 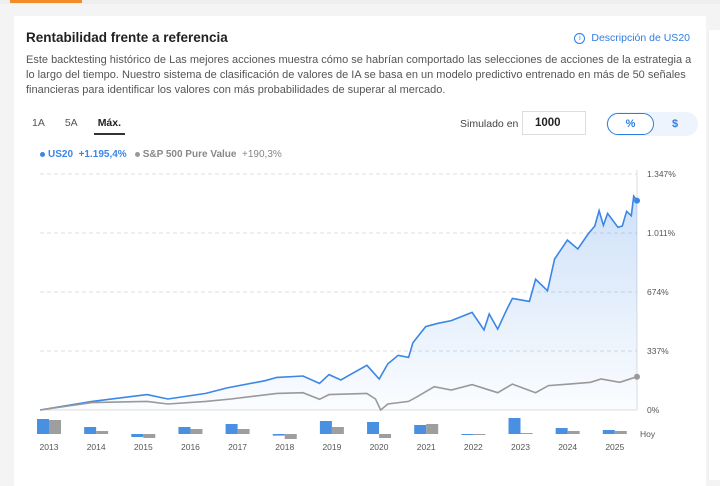 What do you see at coordinates (49, 447) in the screenshot?
I see `x-tick-label: 2013` at bounding box center [49, 447].